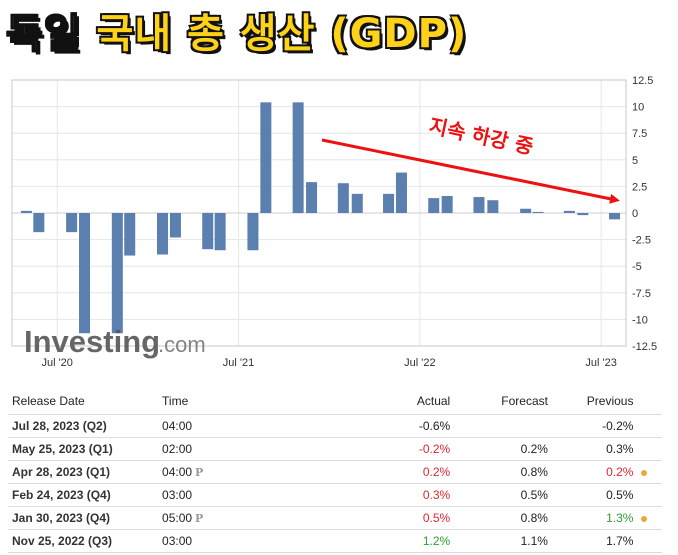  Describe the element at coordinates (641, 294) in the screenshot. I see `y-tick-label: -7.5` at that location.